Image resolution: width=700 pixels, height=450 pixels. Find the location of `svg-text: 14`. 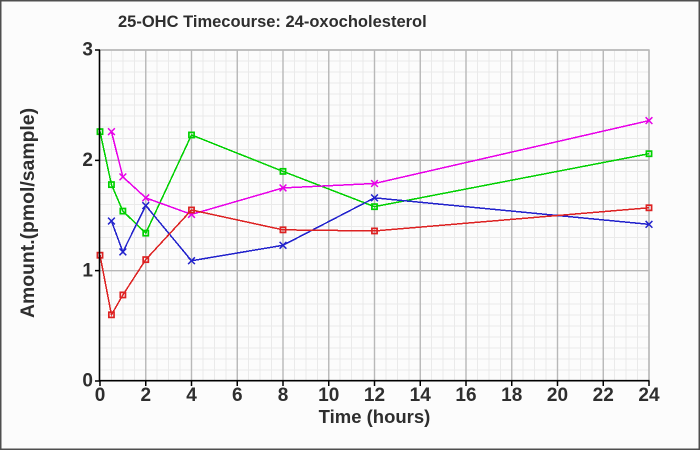

svg-text: 14 is located at coordinates (421, 395).